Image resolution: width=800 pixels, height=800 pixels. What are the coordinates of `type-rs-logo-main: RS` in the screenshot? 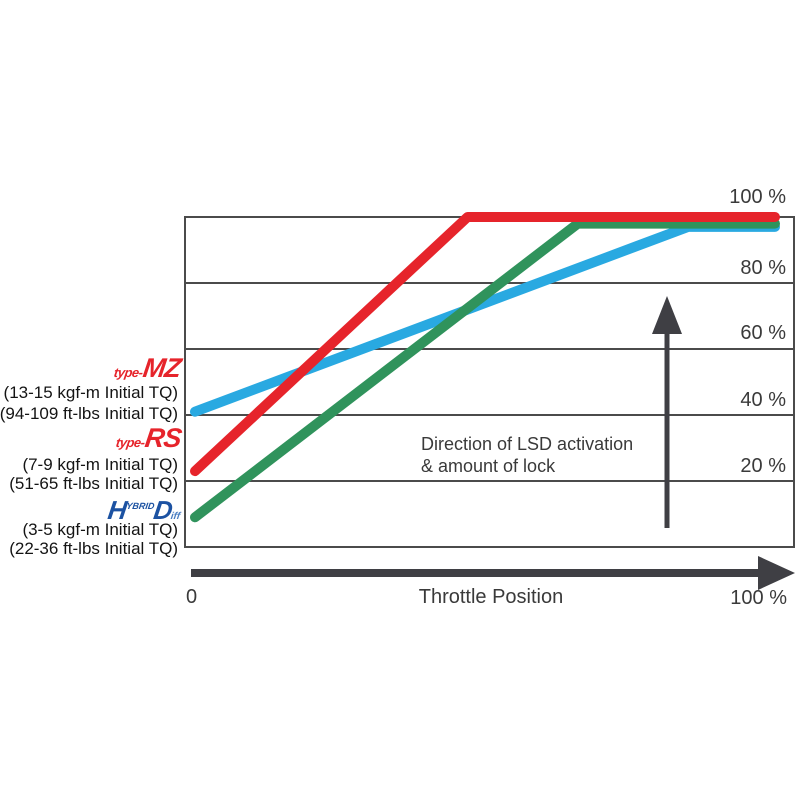 It's located at (163, 438).